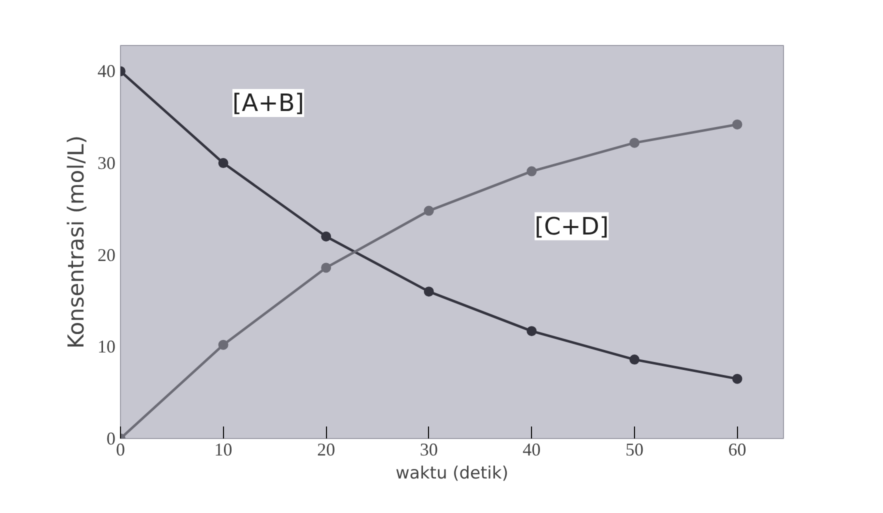 This screenshot has height=513, width=883. What do you see at coordinates (737, 450) in the screenshot?
I see `x-tick-label: 60` at bounding box center [737, 450].